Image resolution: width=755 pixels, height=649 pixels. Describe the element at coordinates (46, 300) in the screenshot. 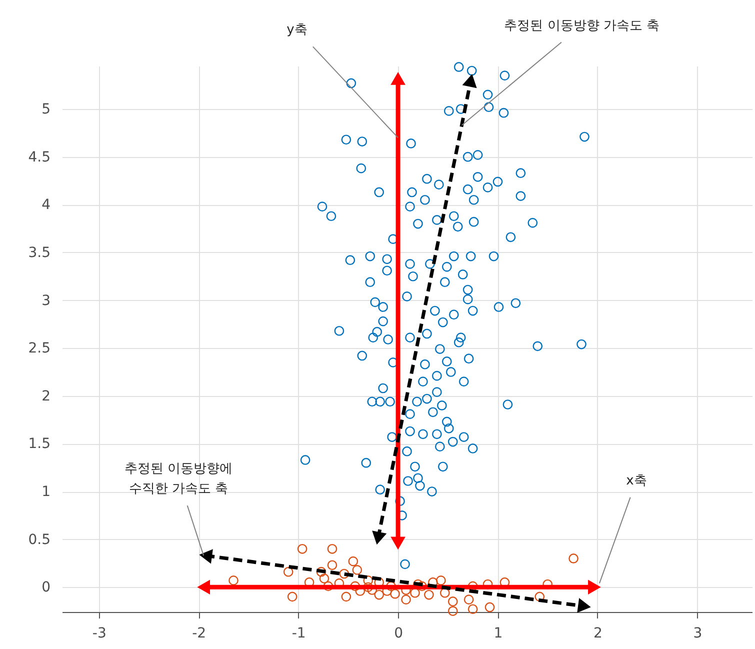

I see `y-tick-label: 3` at that location.